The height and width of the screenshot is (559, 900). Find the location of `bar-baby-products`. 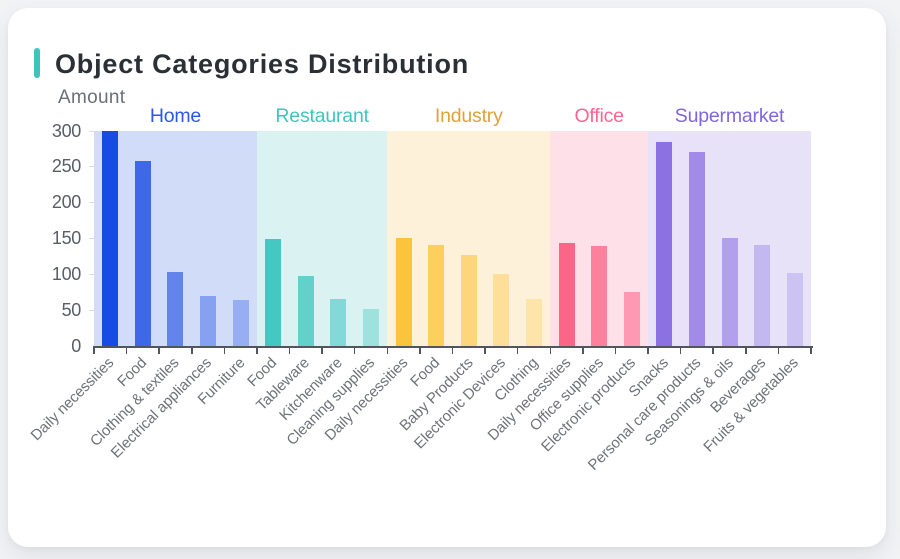

bar-baby-products is located at coordinates (468, 300).